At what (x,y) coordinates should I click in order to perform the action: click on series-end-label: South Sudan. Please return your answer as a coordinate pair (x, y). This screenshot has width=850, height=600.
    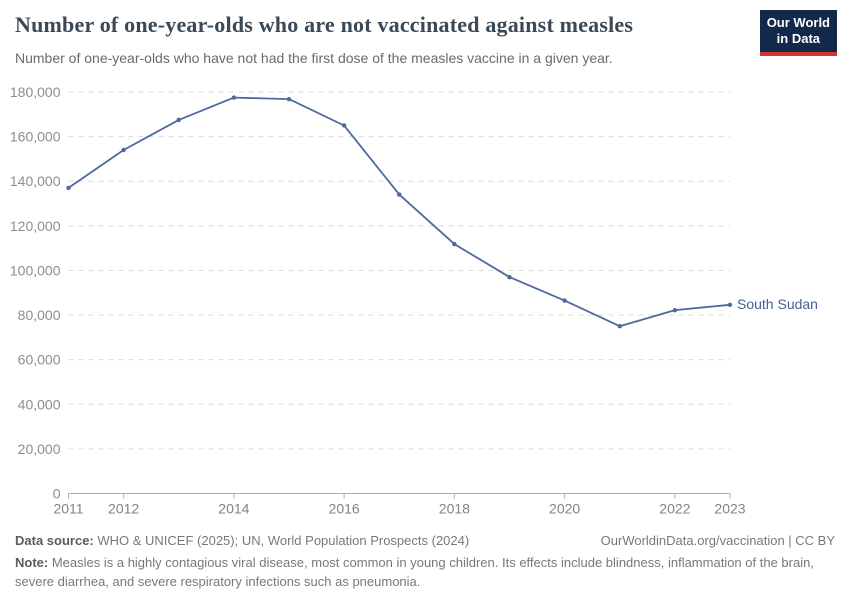
    Looking at the image, I should click on (777, 304).